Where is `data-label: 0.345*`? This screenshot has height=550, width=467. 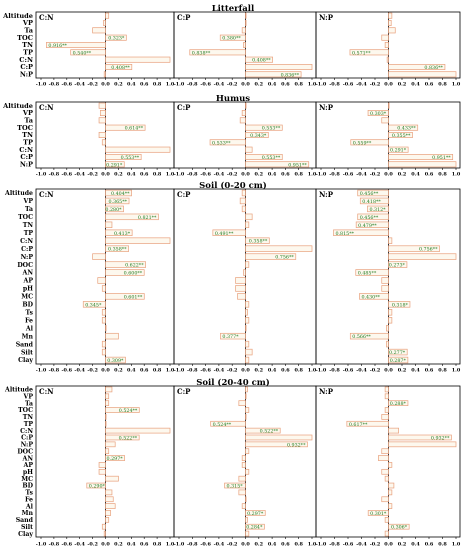
data-label: 0.345* is located at coordinates (93, 305).